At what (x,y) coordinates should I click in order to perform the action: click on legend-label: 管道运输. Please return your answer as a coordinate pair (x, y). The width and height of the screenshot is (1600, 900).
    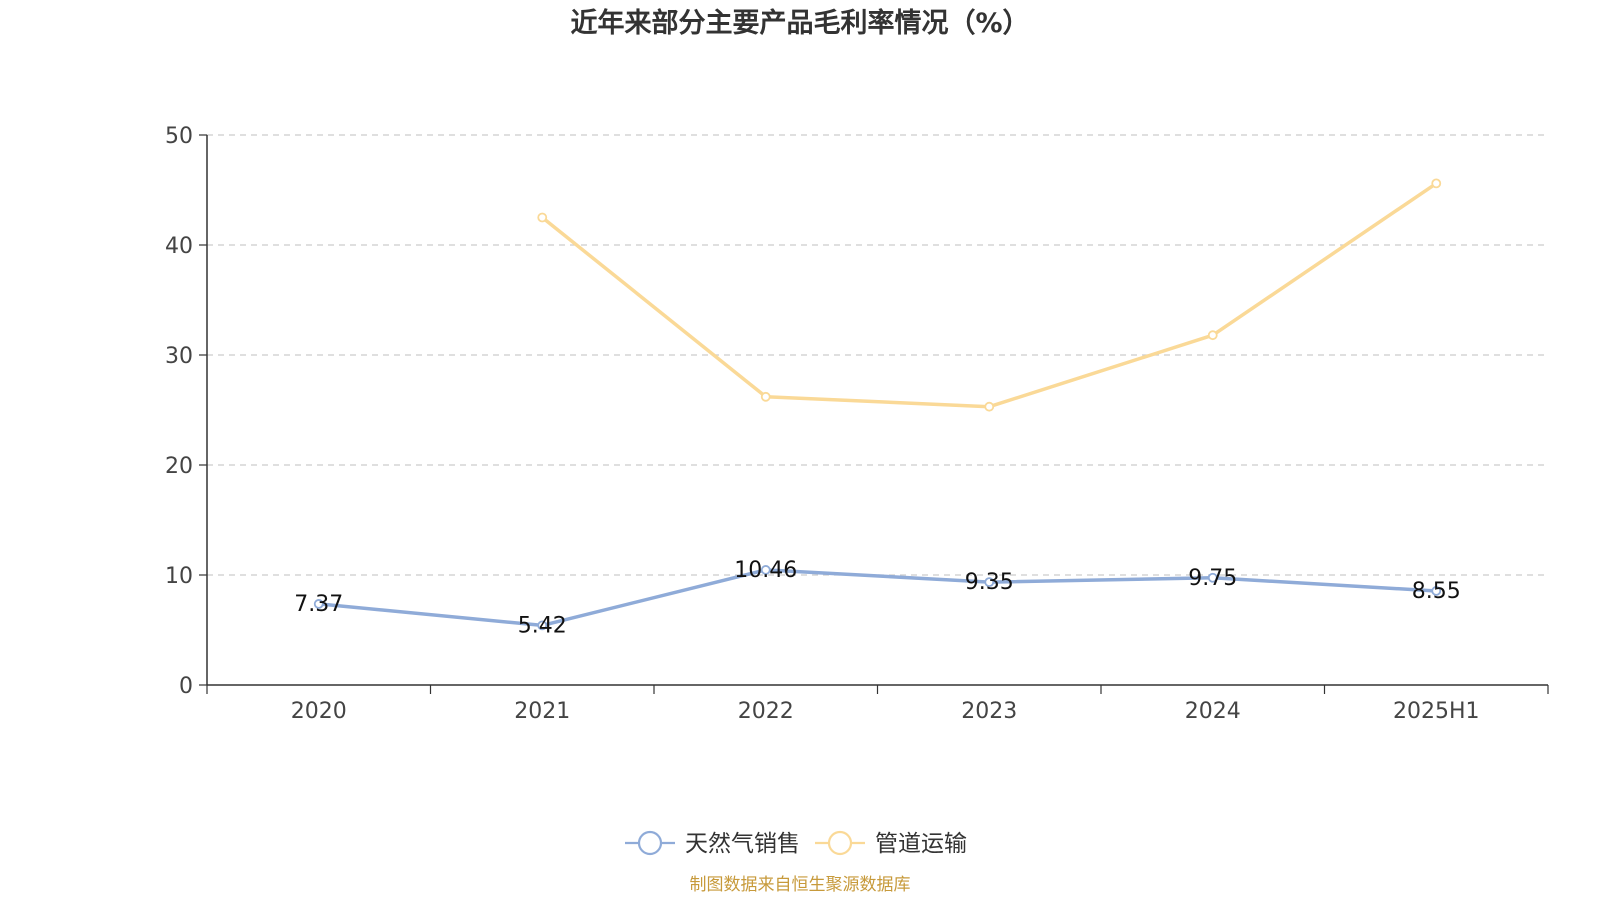
    Looking at the image, I should click on (921, 844).